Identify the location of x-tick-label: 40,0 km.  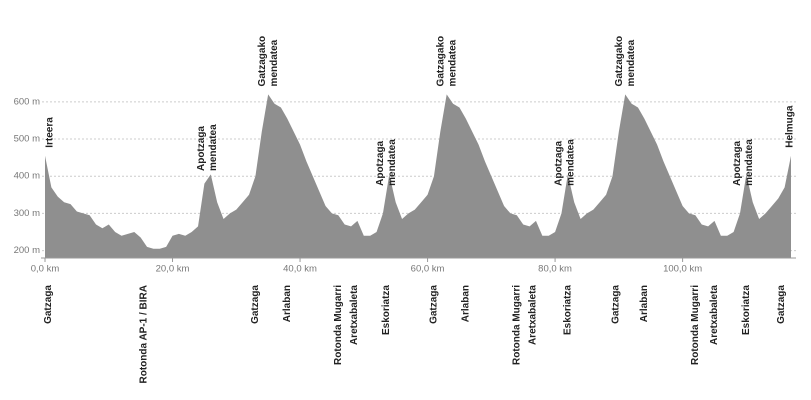
(300, 269).